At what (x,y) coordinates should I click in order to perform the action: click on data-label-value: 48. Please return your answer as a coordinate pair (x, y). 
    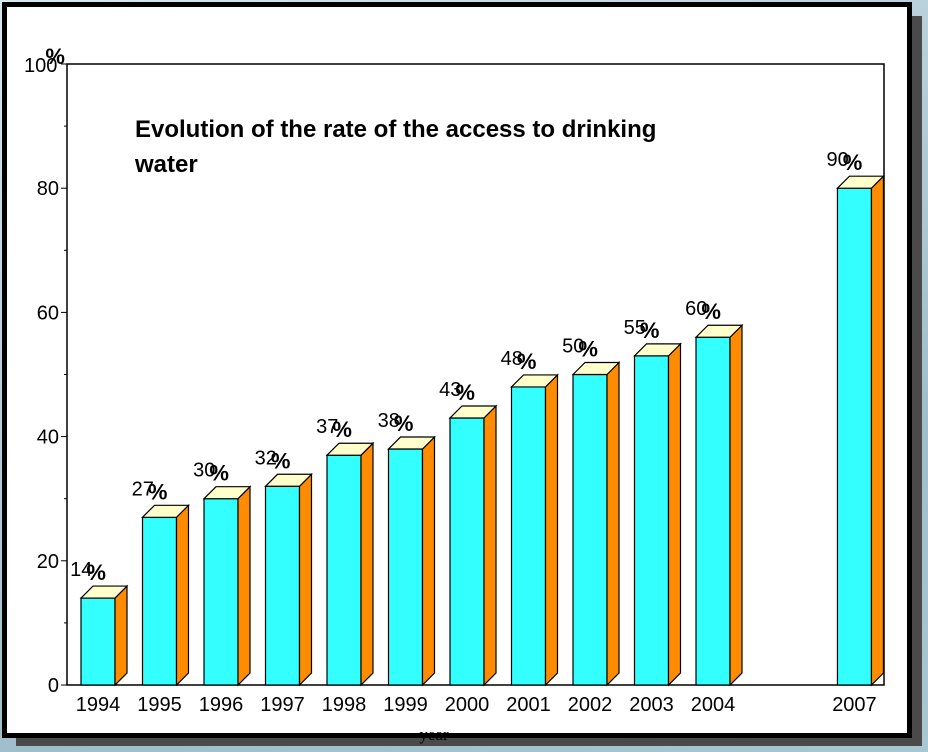
    Looking at the image, I should click on (512, 359).